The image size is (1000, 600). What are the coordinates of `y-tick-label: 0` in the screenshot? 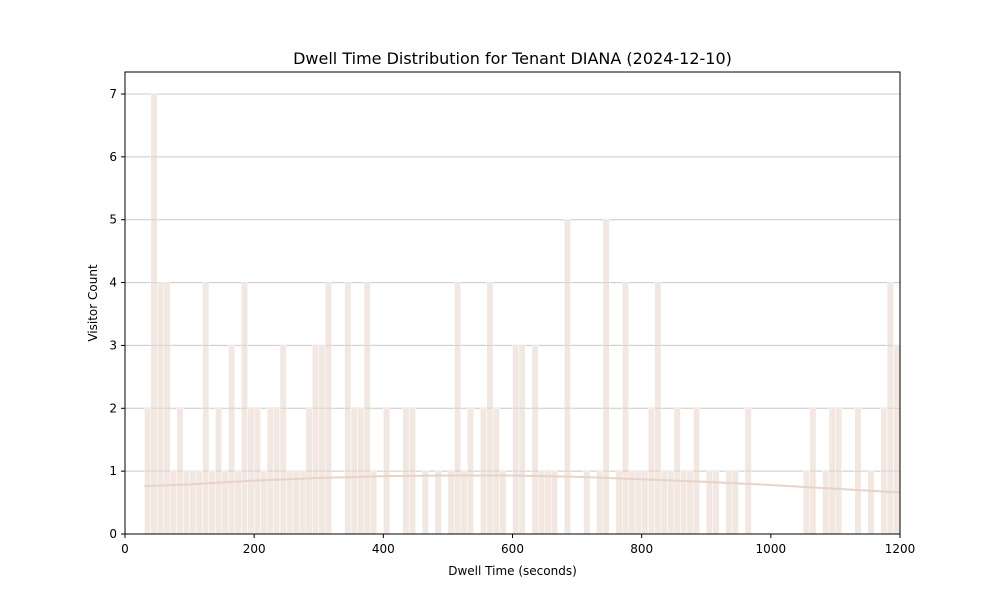 It's located at (113, 534).